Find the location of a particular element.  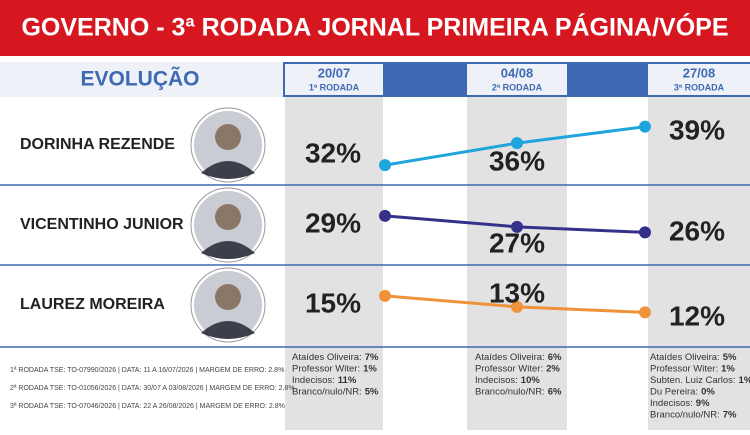

other-candidate: Ataídes Oliveira: 7% is located at coordinates (335, 357).